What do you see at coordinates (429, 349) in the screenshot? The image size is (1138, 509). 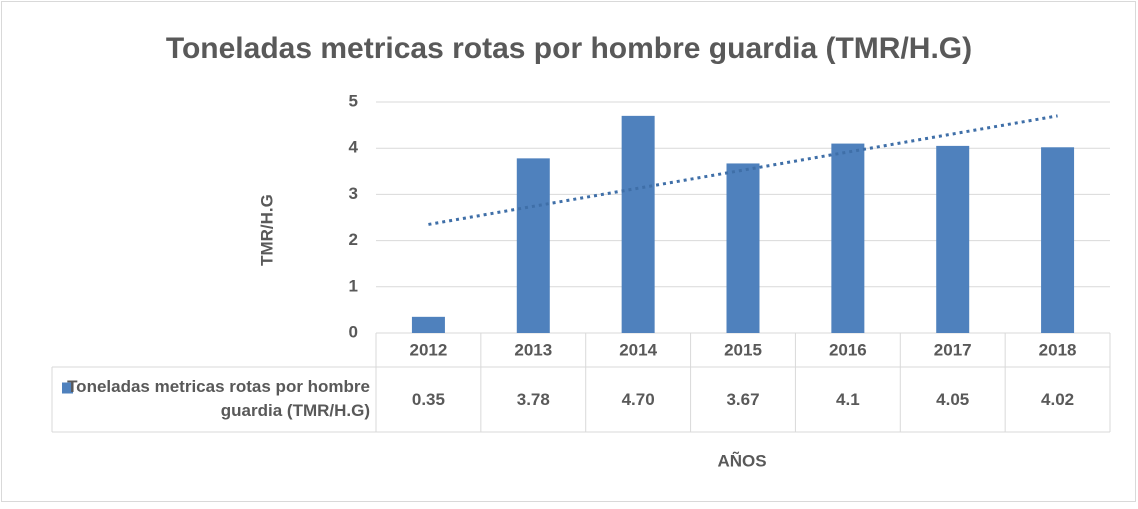 I see `x-tick-label: 2012` at bounding box center [429, 349].